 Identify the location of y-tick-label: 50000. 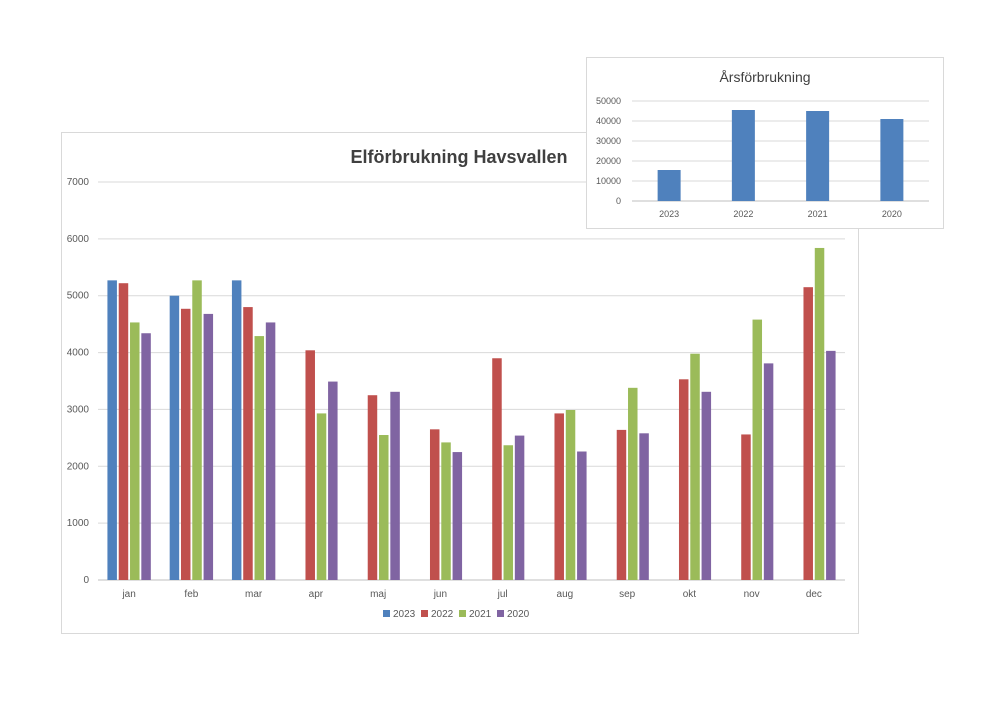
(608, 101).